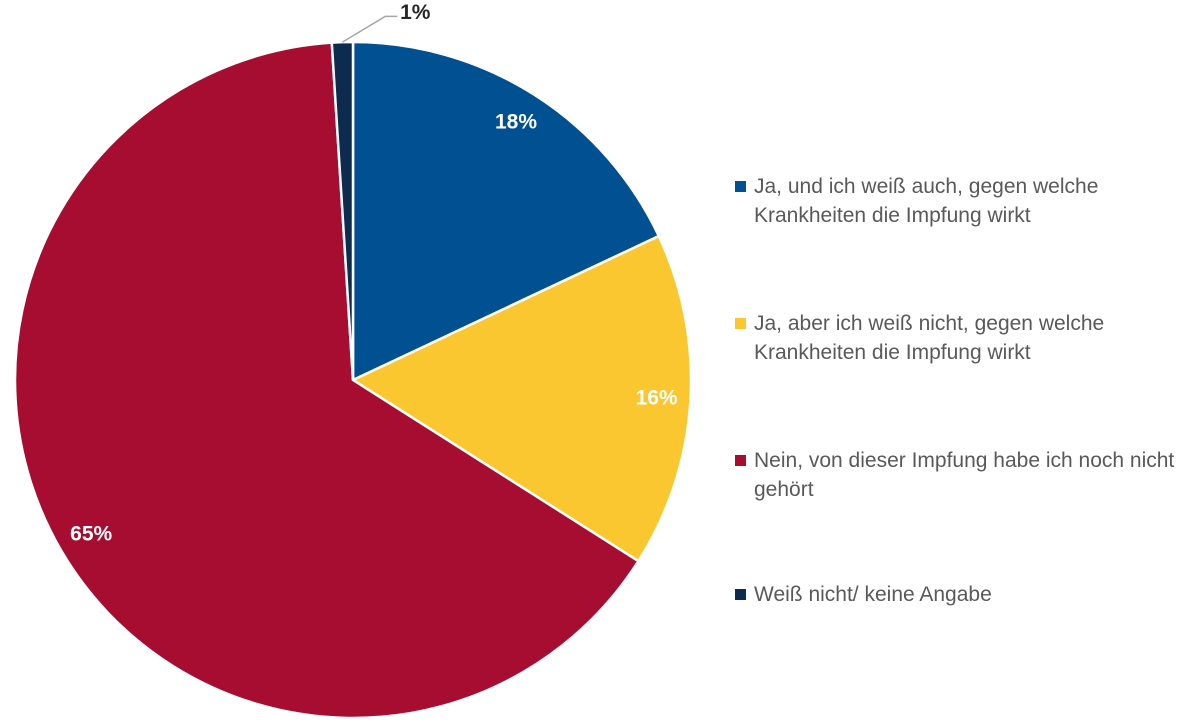 The image size is (1203, 723). What do you see at coordinates (91, 533) in the screenshot?
I see `data-label: 65%` at bounding box center [91, 533].